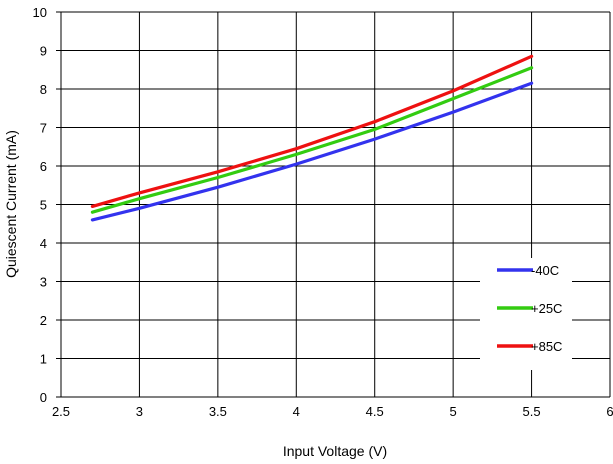 The height and width of the screenshot is (464, 613). I want to click on legend-label: -40C, so click(545, 270).